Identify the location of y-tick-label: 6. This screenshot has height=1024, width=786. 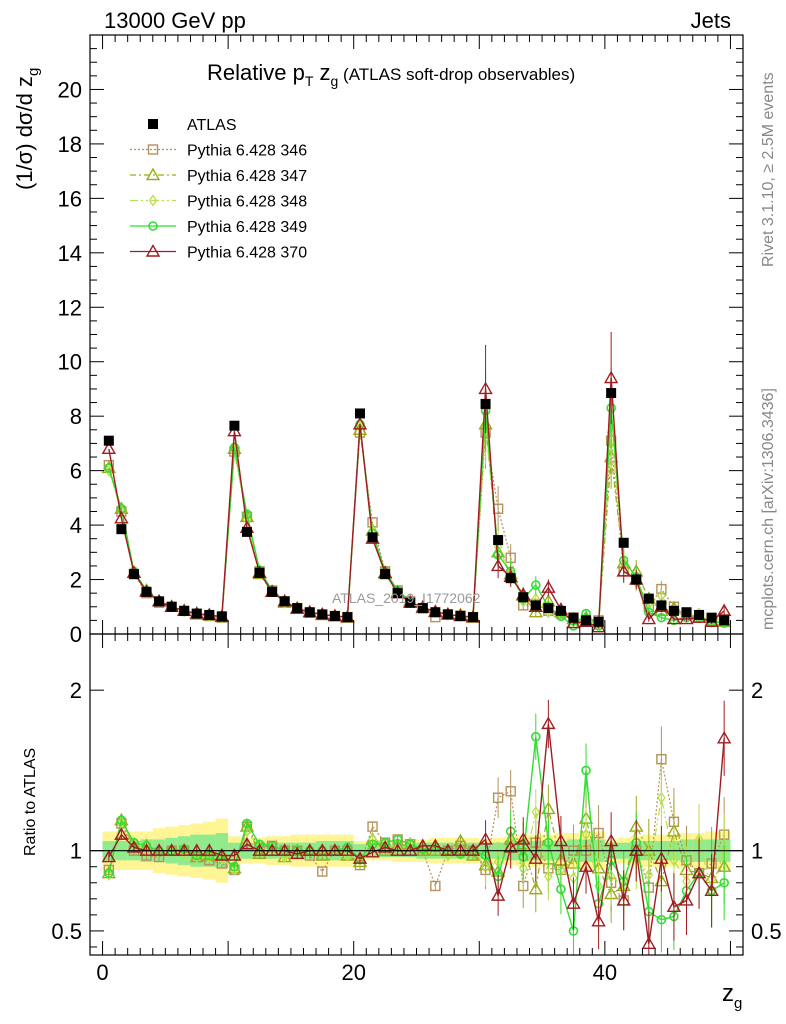
(76, 471).